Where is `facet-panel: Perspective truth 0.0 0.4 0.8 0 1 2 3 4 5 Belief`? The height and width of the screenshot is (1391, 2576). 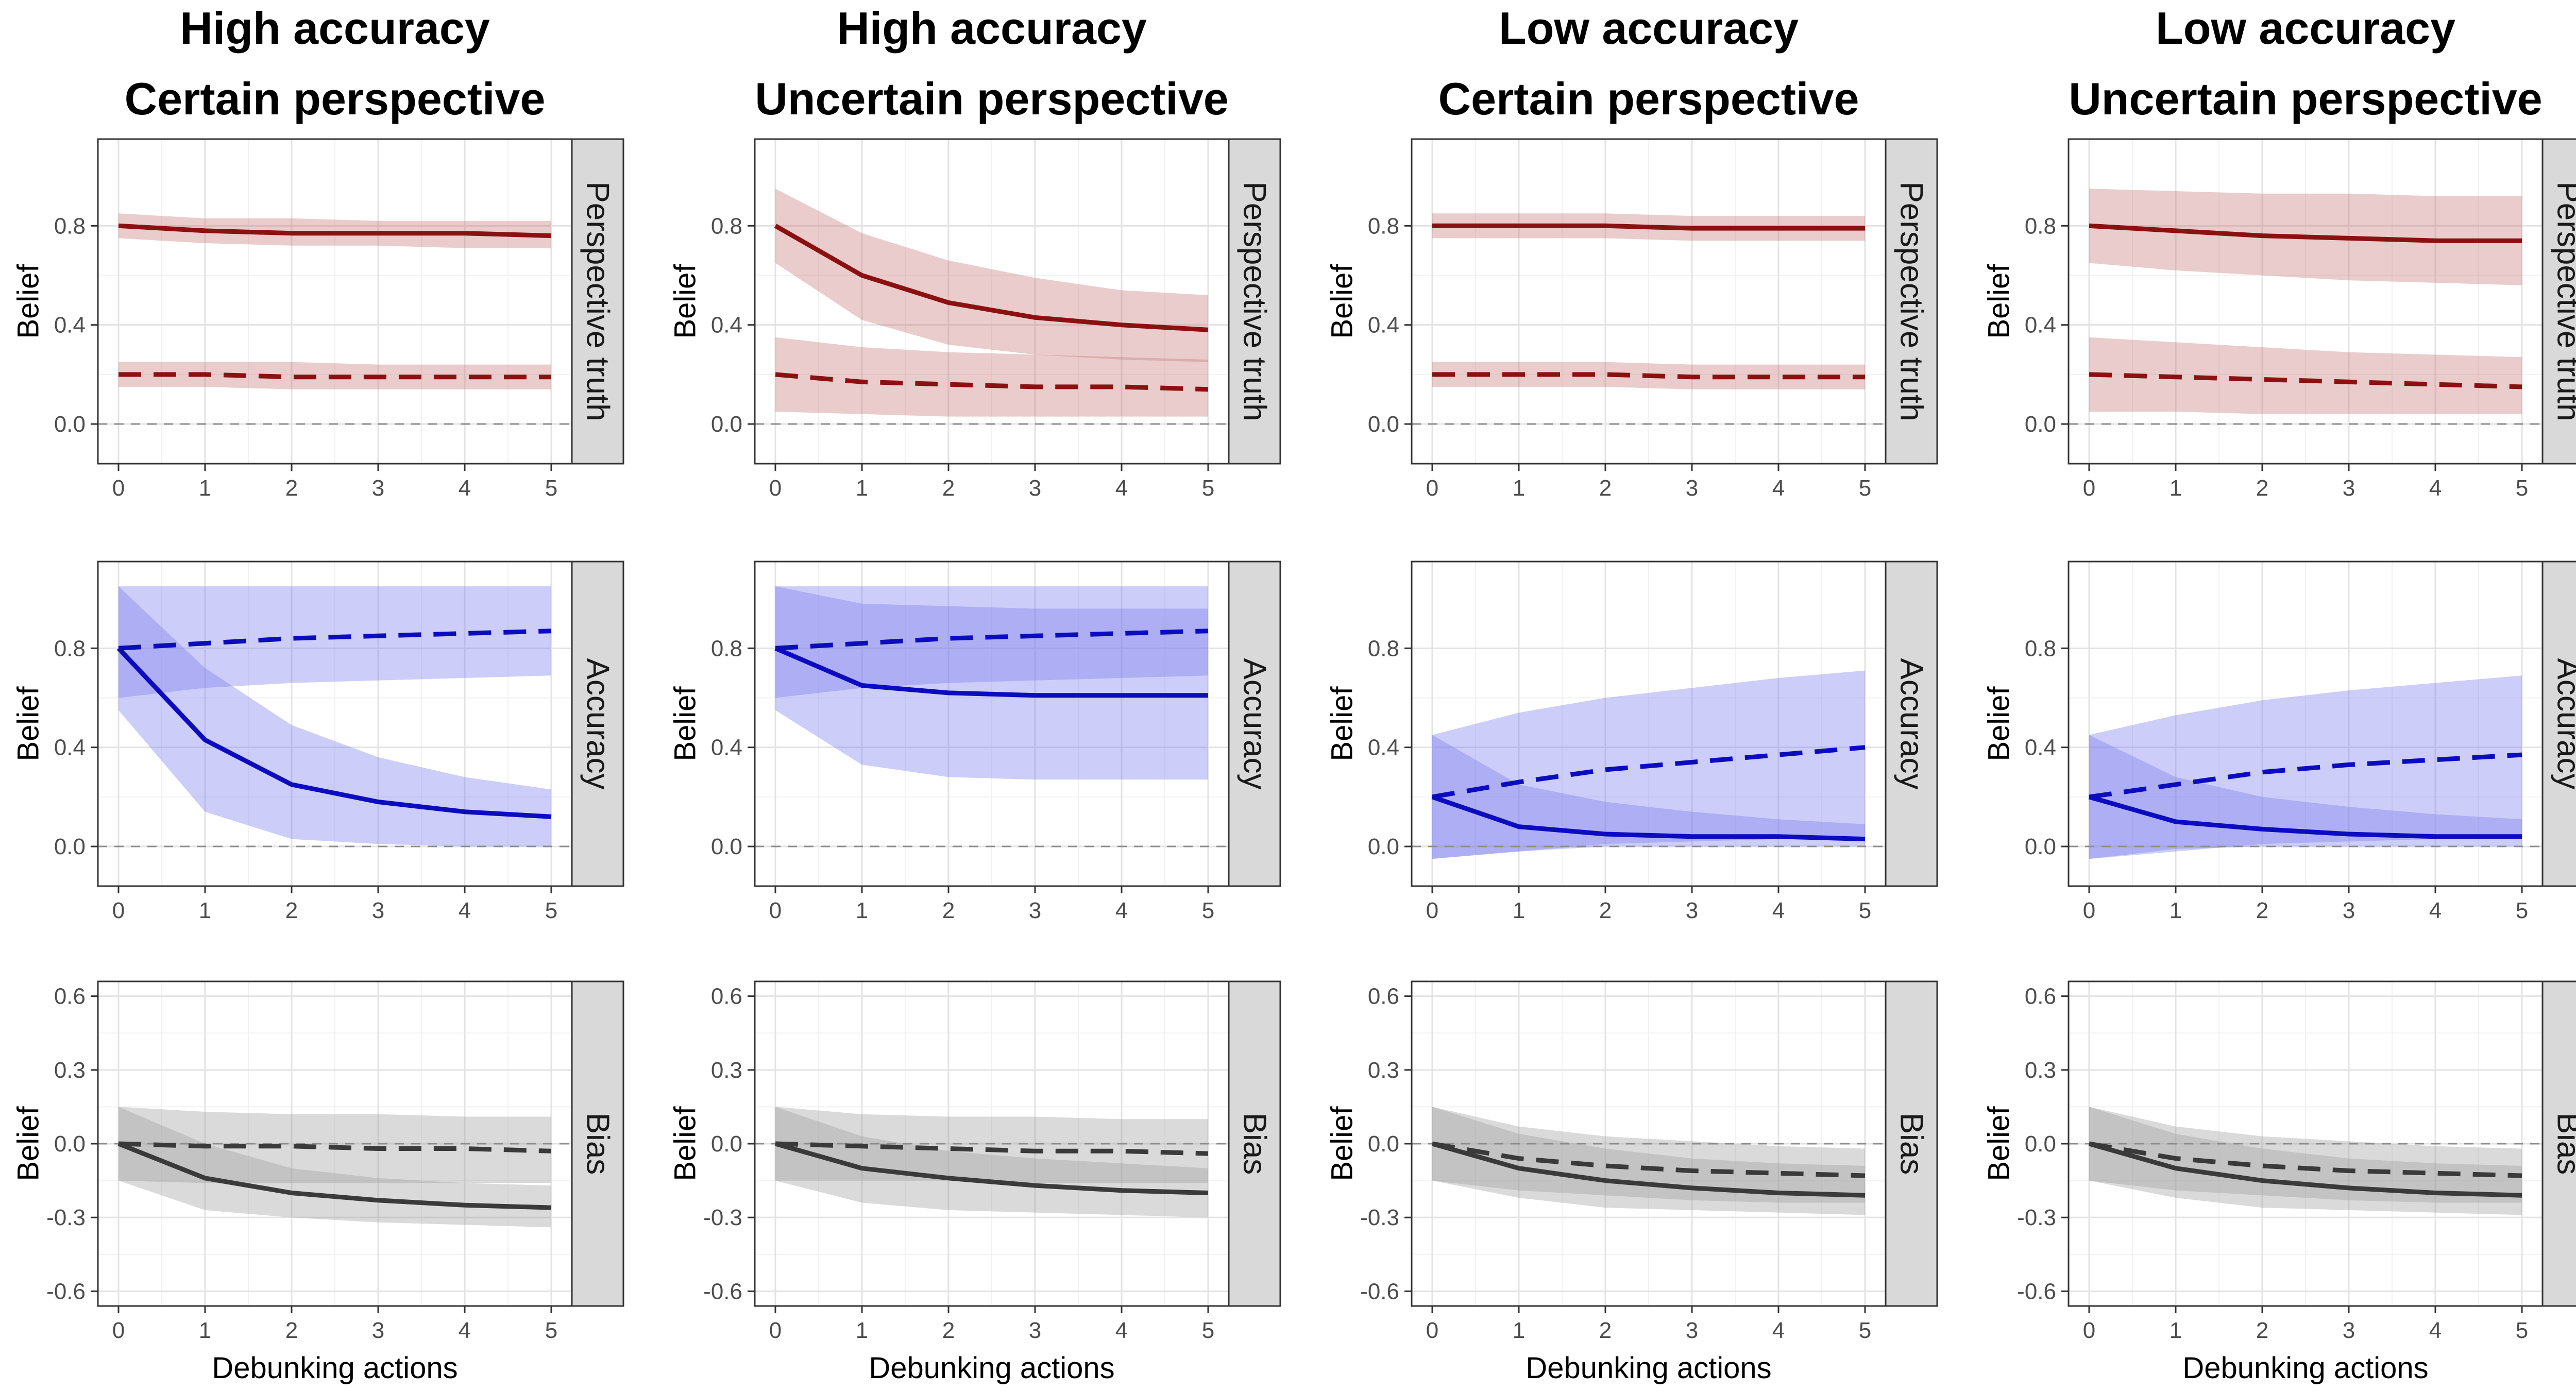
facet-panel: Perspective truth 0.0 0.4 0.8 0 1 2 3 4 5 Belief is located at coordinates (318, 319).